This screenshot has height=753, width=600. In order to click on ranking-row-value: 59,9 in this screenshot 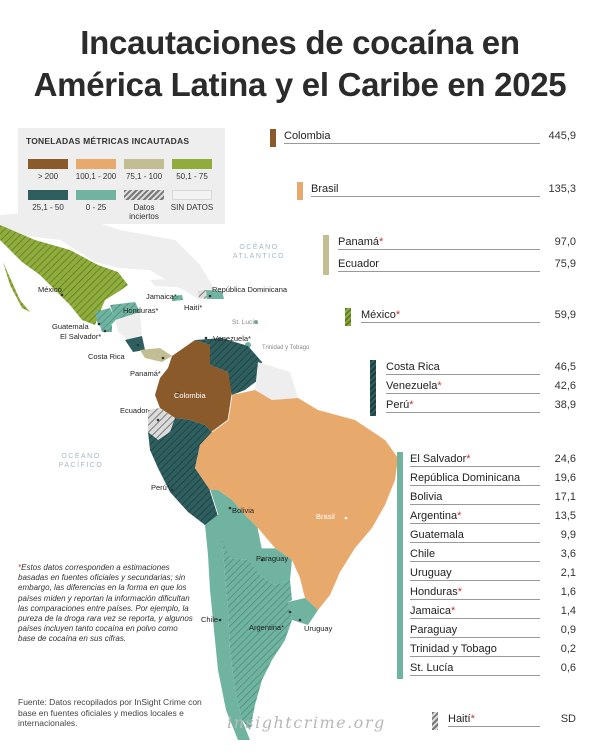, I will do `click(565, 315)`.